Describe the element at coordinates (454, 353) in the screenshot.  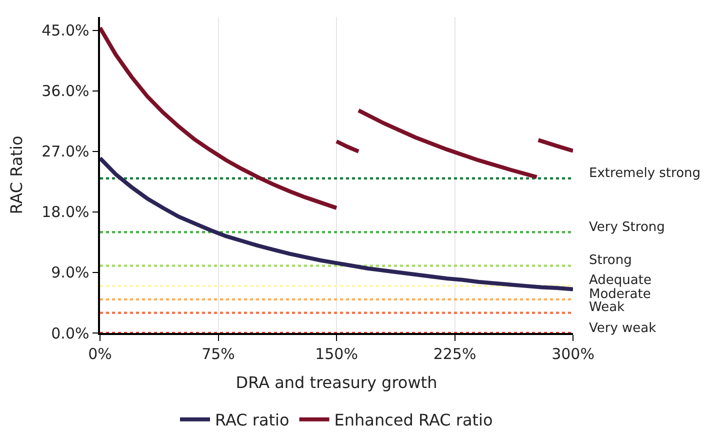
I see `x-tick-label: 225%` at that location.